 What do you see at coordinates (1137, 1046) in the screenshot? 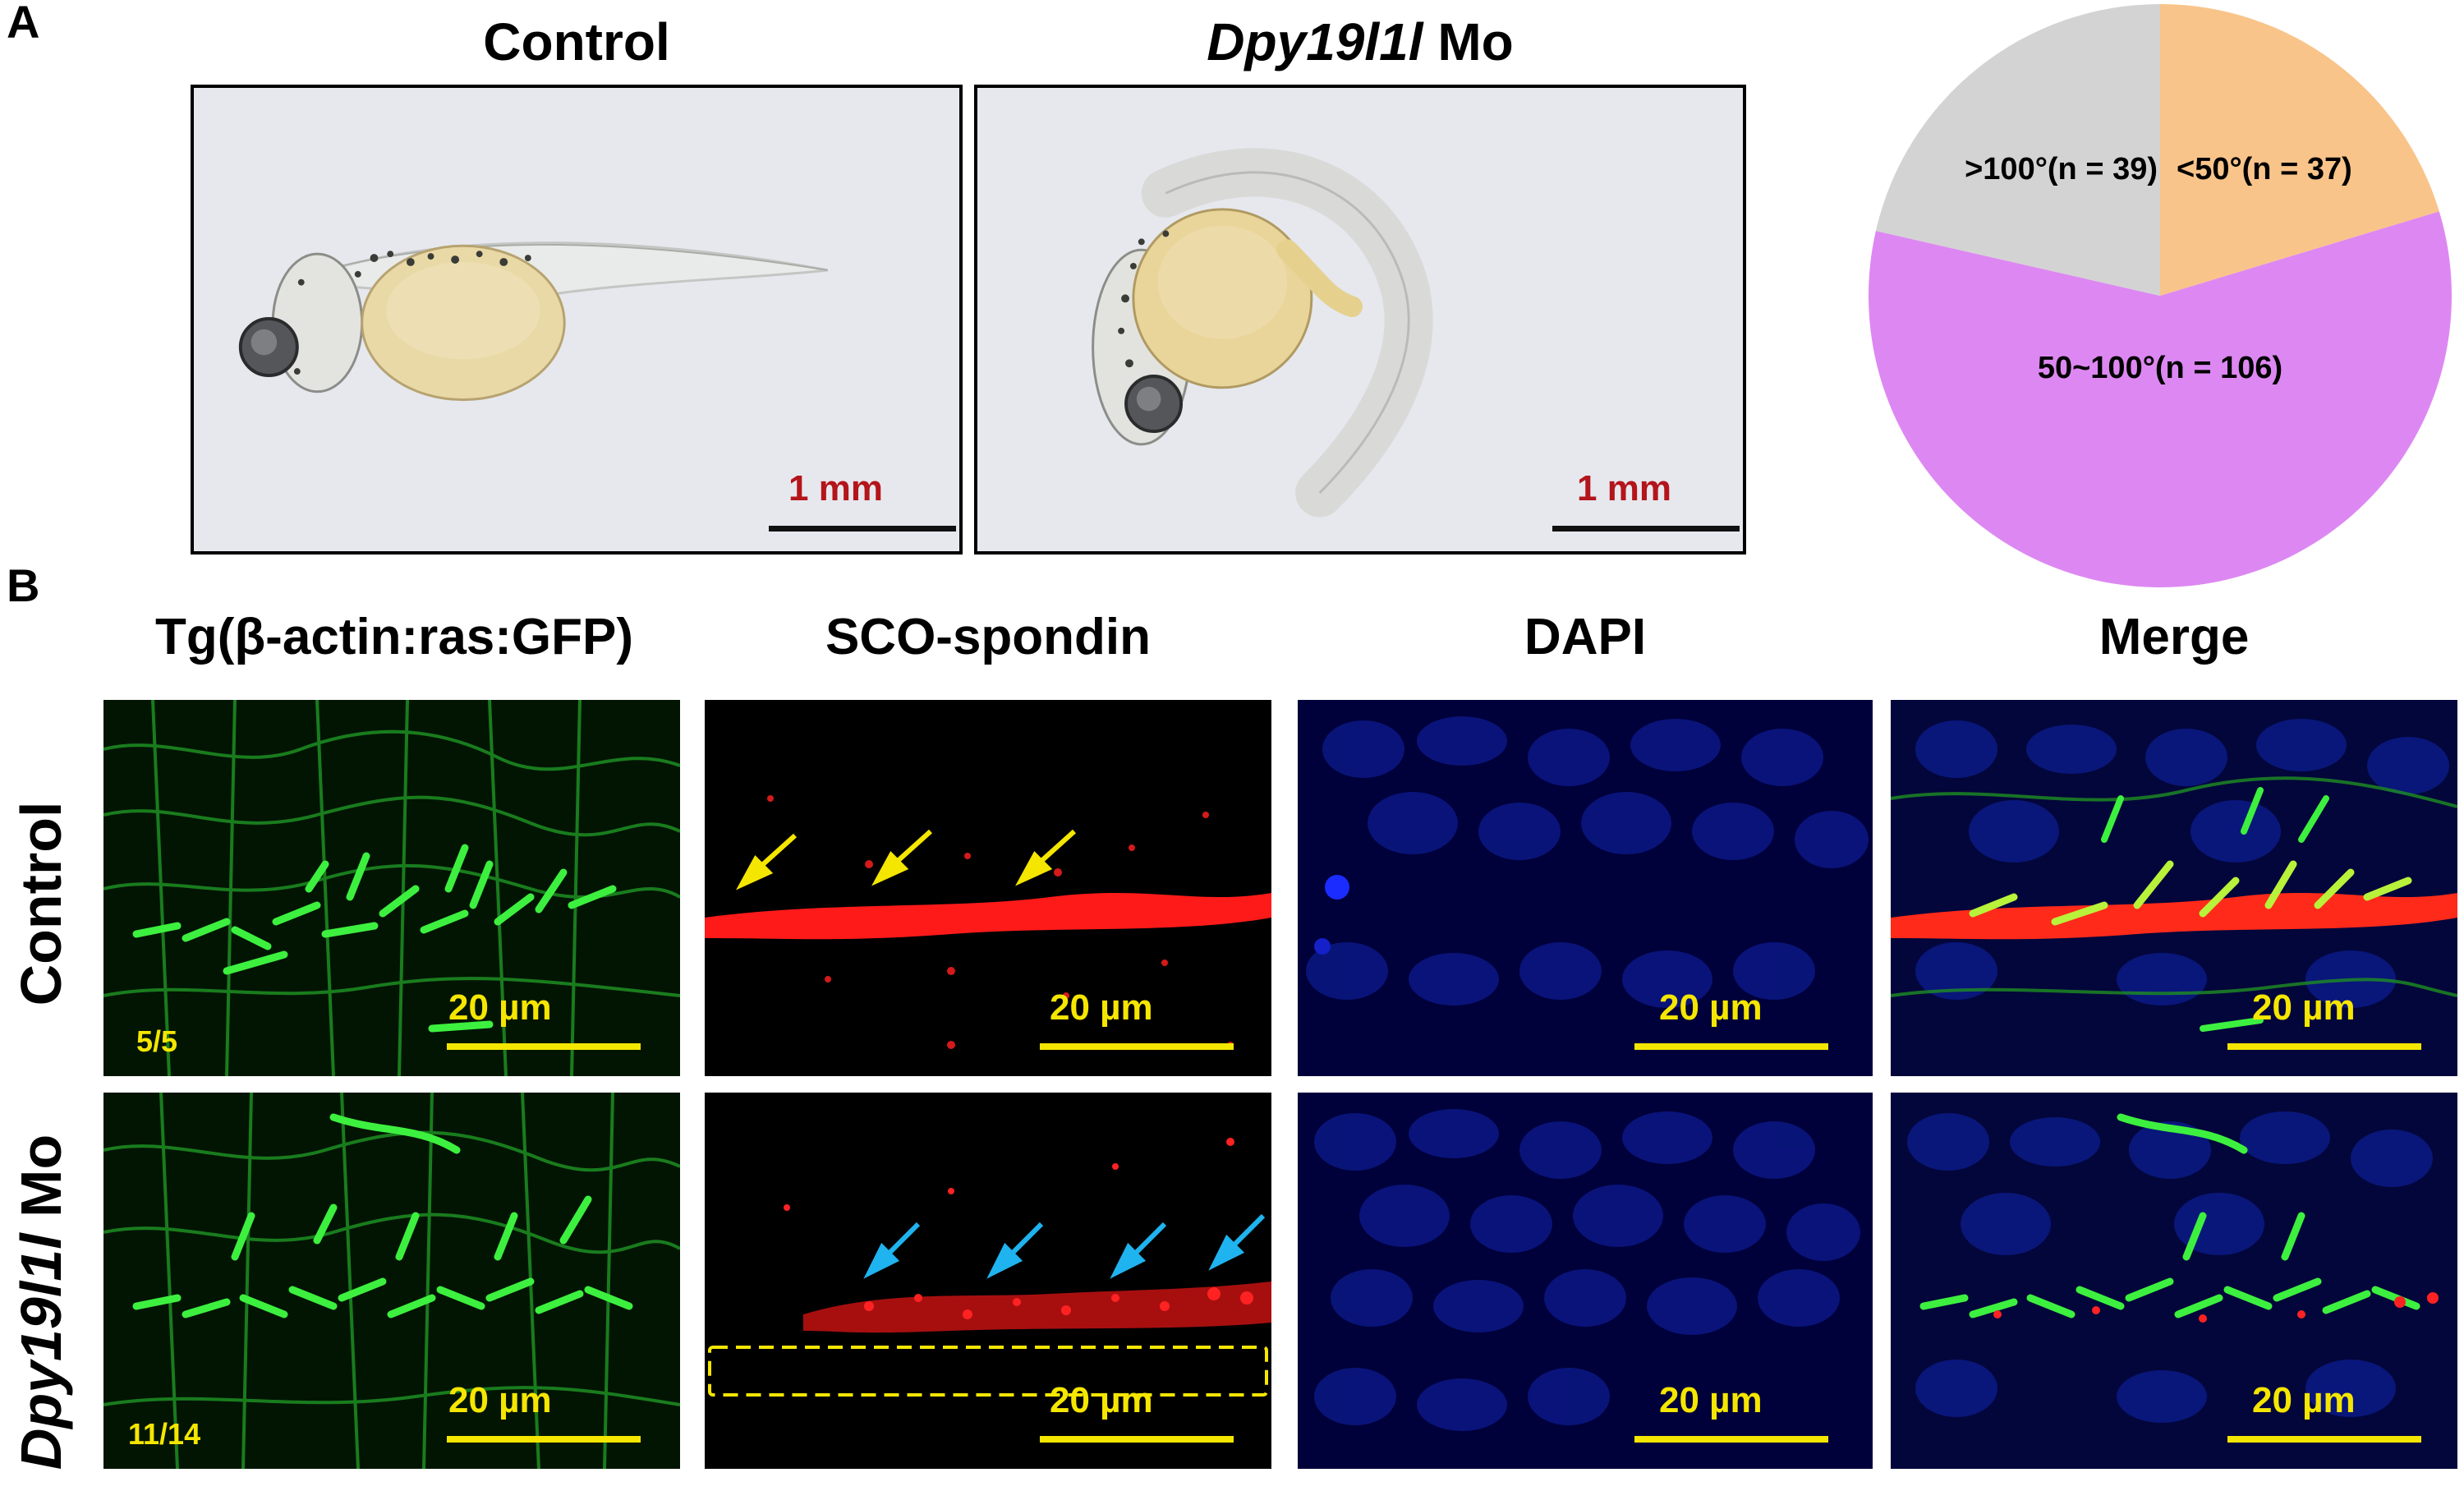
I see `control-sco-scale-bar` at bounding box center [1137, 1046].